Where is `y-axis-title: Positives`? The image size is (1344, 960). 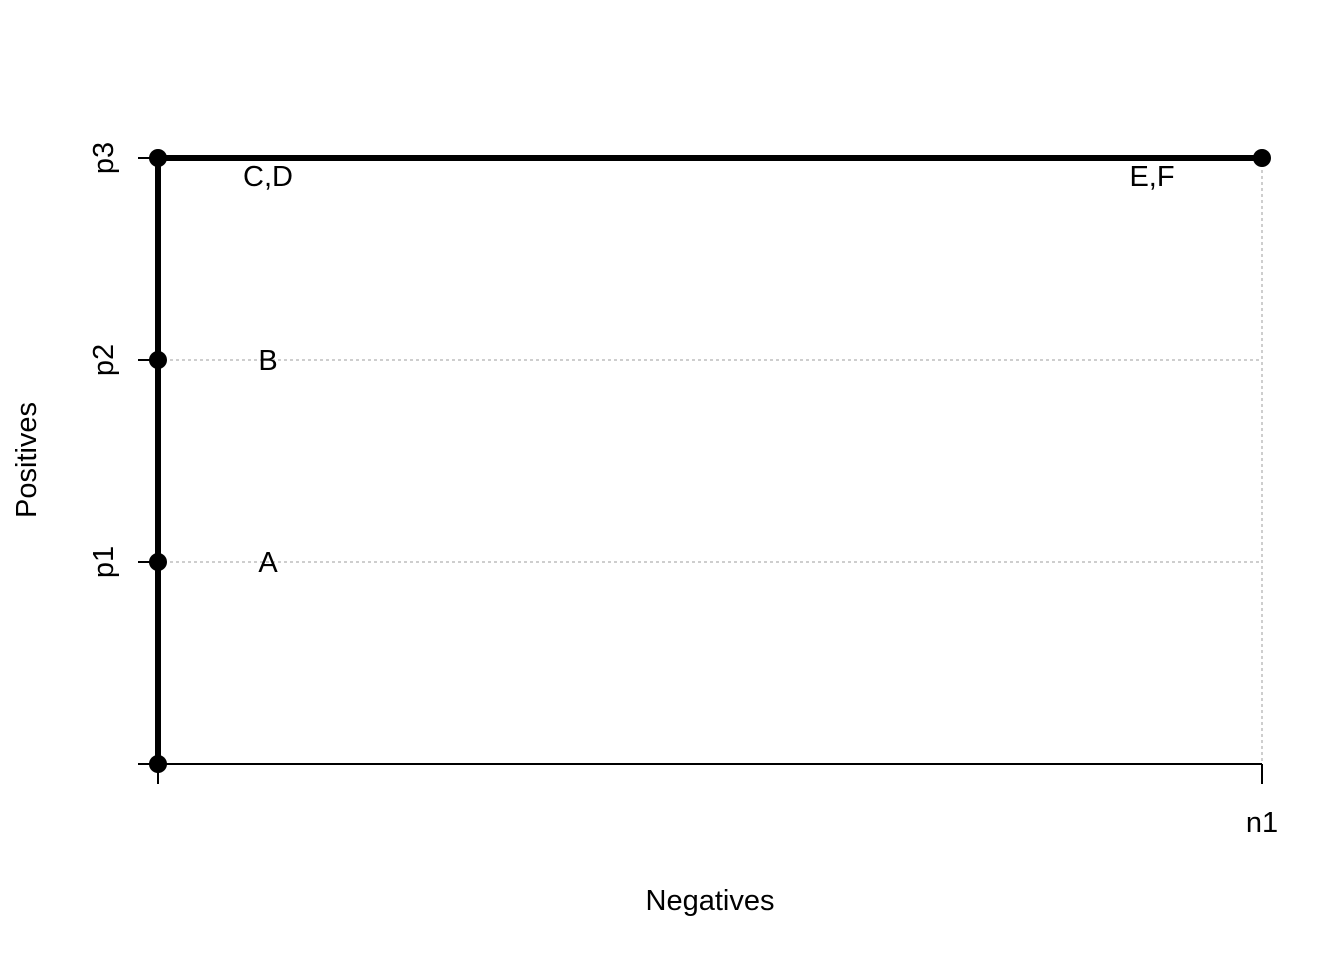
y-axis-title: Positives is located at coordinates (27, 460).